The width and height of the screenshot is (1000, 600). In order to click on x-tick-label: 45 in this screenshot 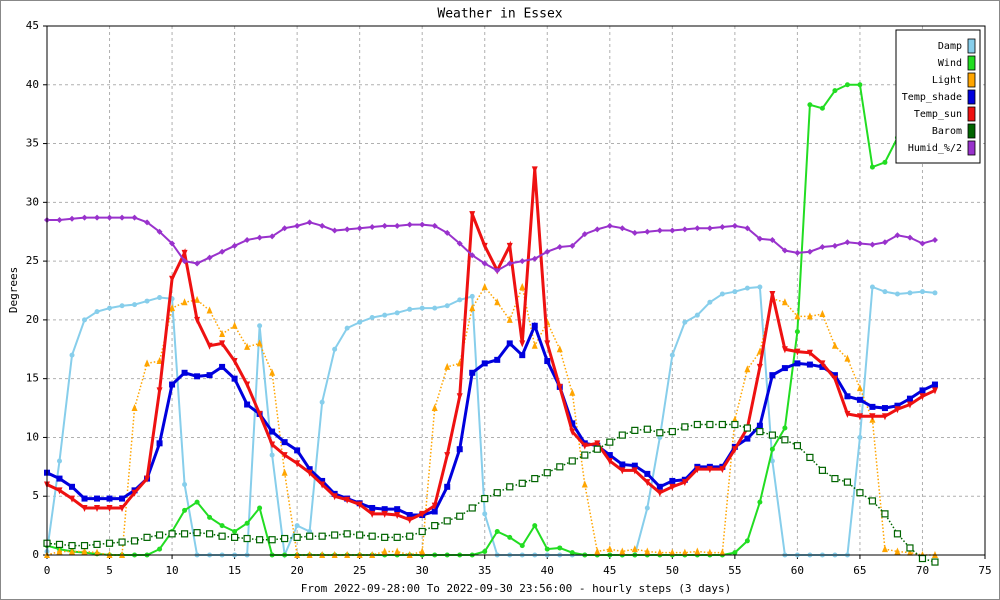, I will do `click(609, 570)`.